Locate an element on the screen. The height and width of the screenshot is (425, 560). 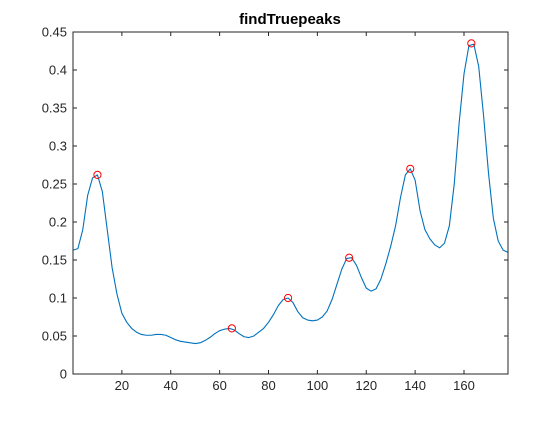
y-tick-label: 0.35 is located at coordinates (54, 108).